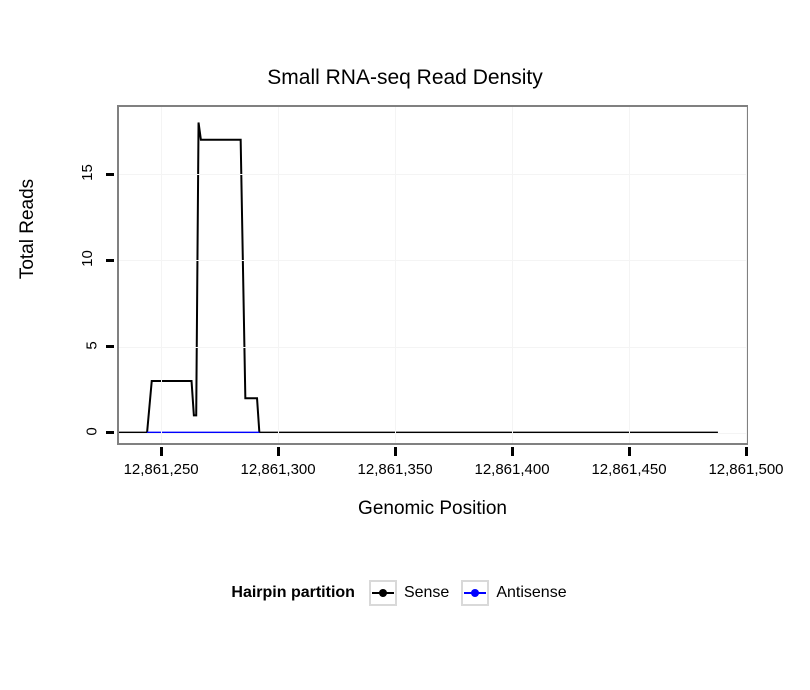 The height and width of the screenshot is (690, 810). I want to click on legend-label-sense: Sense, so click(426, 592).